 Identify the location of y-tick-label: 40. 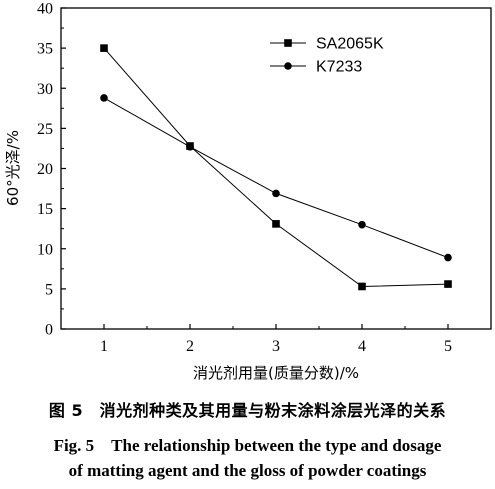
(45, 9).